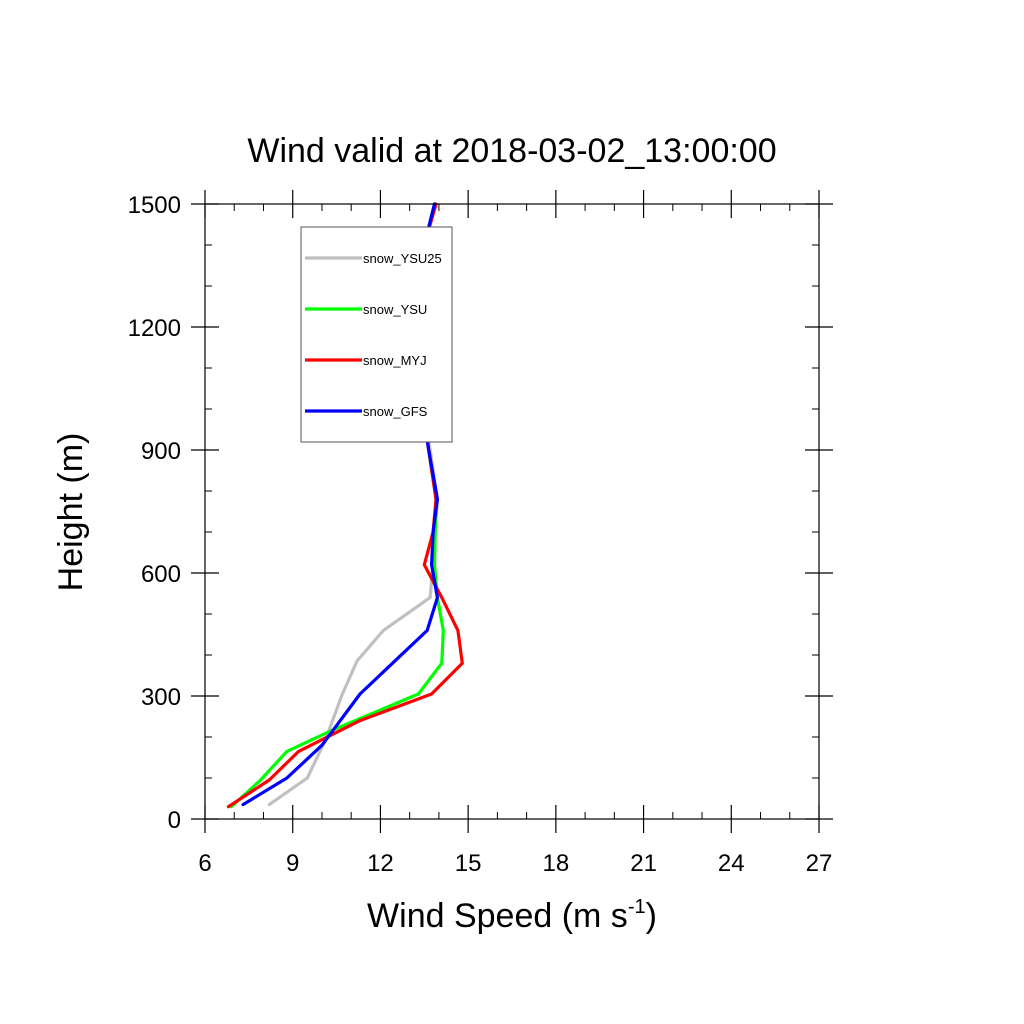  I want to click on y-tick-label: 900, so click(161, 451).